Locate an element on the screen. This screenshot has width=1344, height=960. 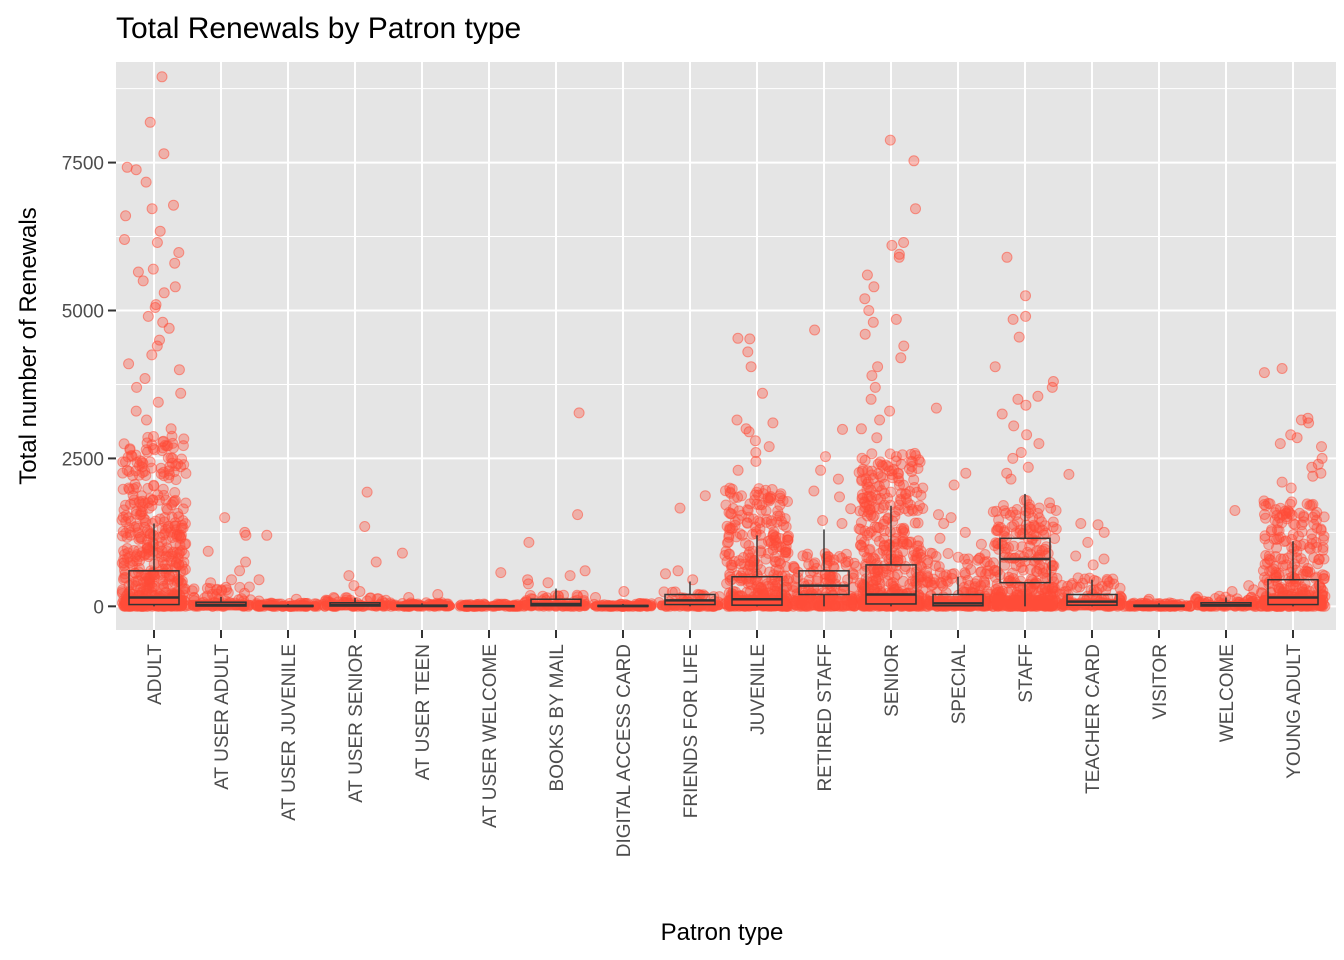
x-tick-label: SPECIAL is located at coordinates (959, 684).